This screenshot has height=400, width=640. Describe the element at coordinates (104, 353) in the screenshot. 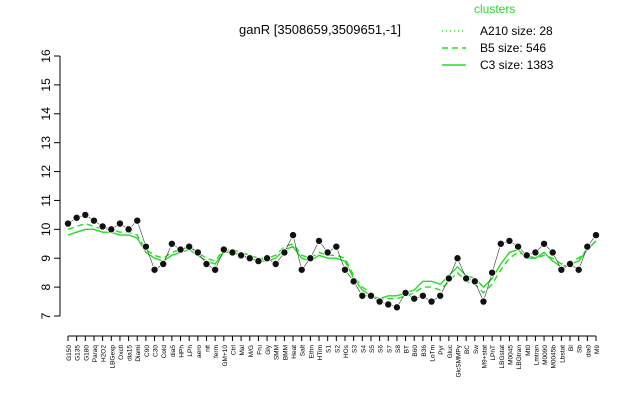

I see `x-tick-label: H2O2` at that location.